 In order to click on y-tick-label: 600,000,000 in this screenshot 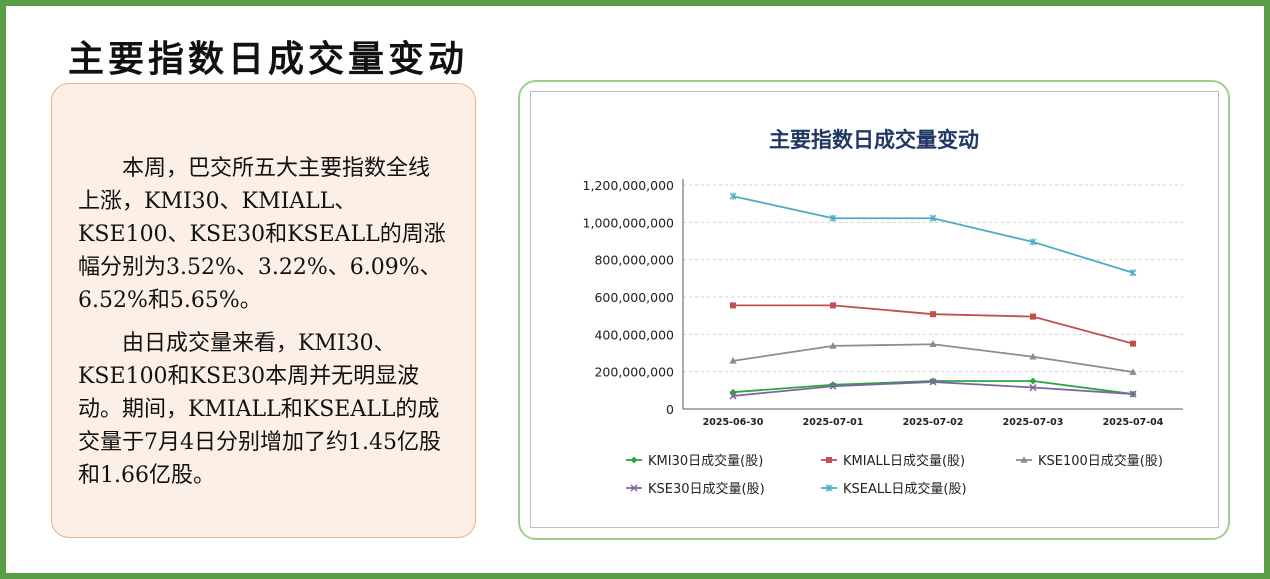, I will do `click(634, 297)`.